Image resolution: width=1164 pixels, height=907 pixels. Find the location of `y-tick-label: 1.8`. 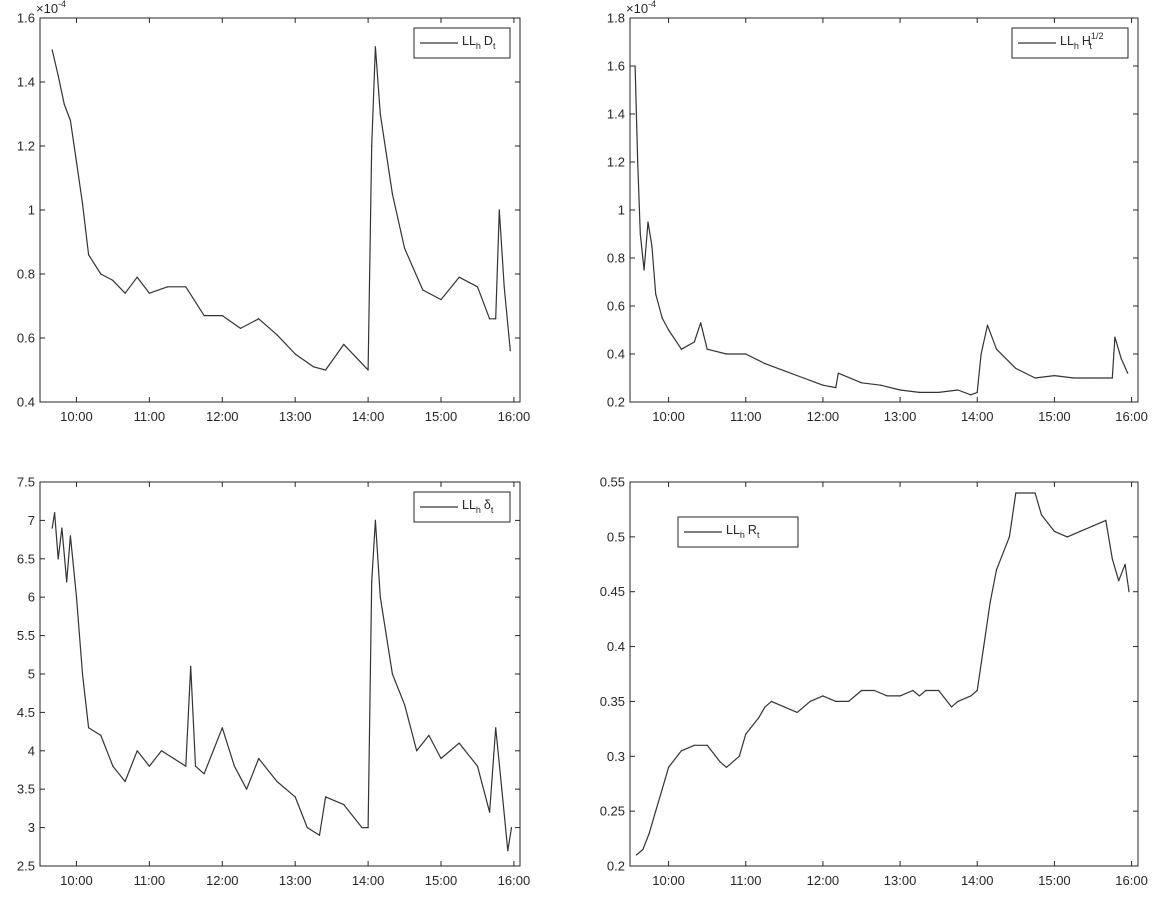

y-tick-label: 1.8 is located at coordinates (616, 18).